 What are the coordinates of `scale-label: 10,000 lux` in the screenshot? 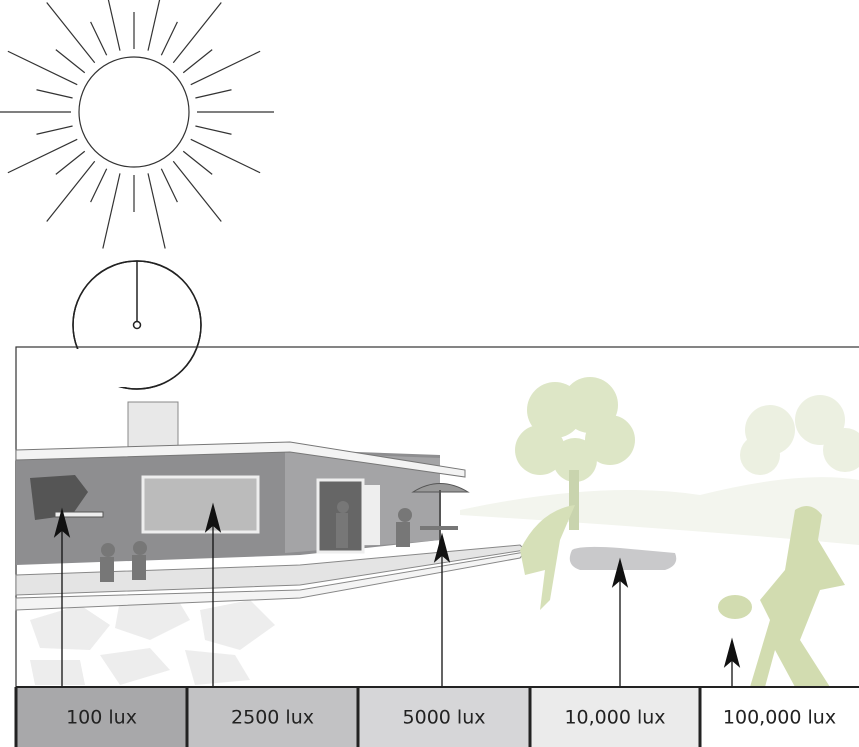 It's located at (614, 718).